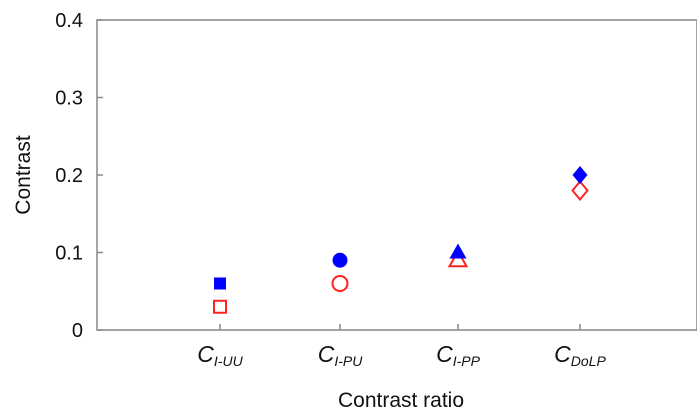 The image size is (697, 414). Describe the element at coordinates (220, 355) in the screenshot. I see `x-tick-label: CI-UU` at that location.